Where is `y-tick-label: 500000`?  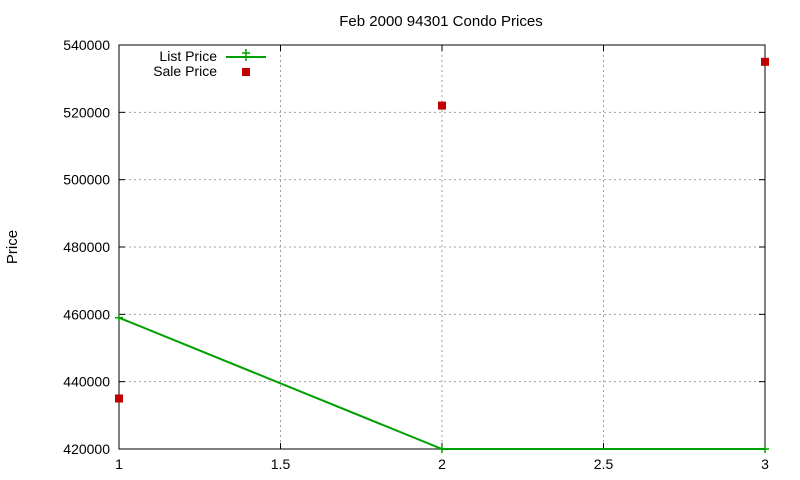
y-tick-label: 500000 is located at coordinates (86, 180).